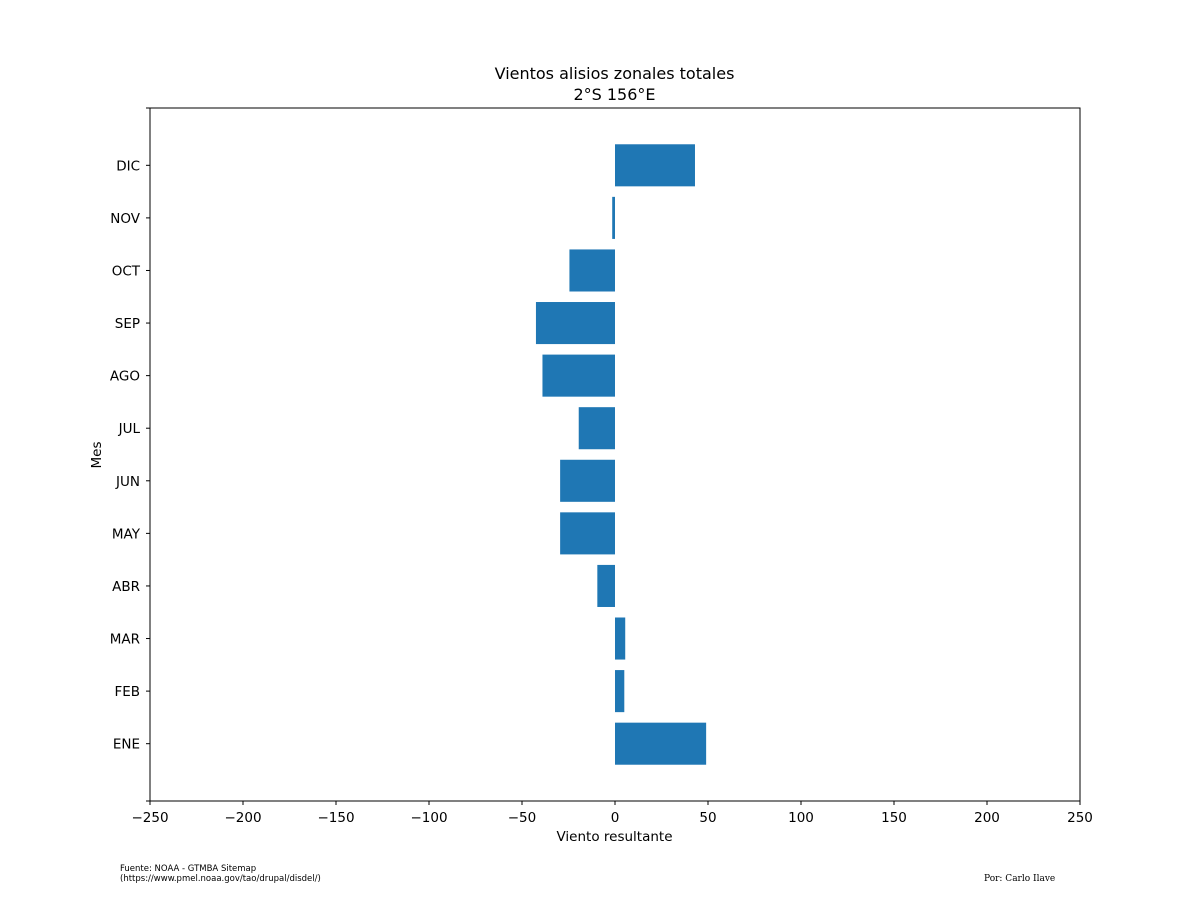 This screenshot has width=1200, height=900. What do you see at coordinates (128, 166) in the screenshot?
I see `y-tick-label: DIC` at bounding box center [128, 166].